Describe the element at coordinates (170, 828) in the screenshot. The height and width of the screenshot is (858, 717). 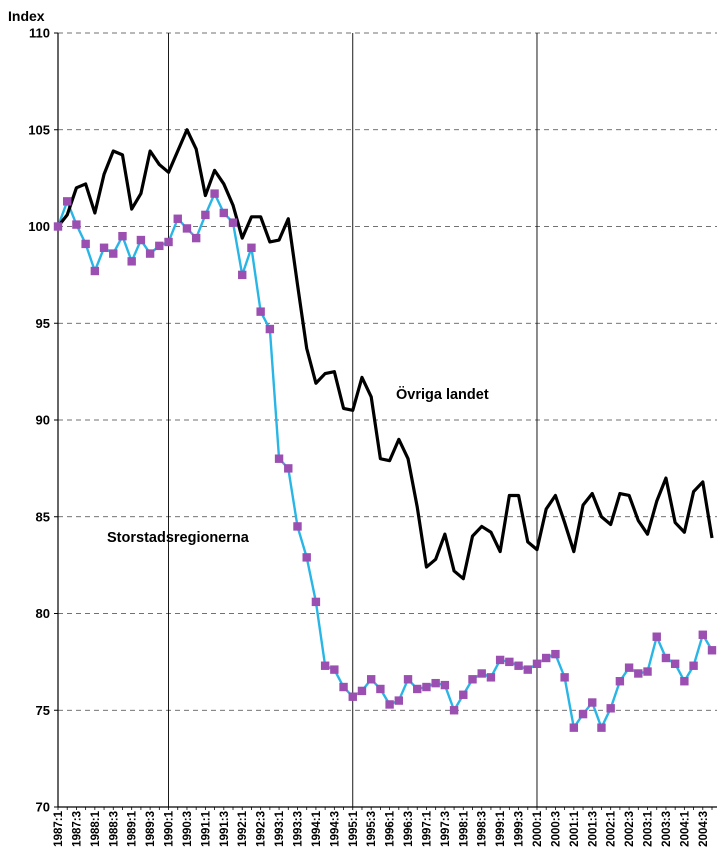
I see `x-tick-label-1990-1: 1990:1` at that location.